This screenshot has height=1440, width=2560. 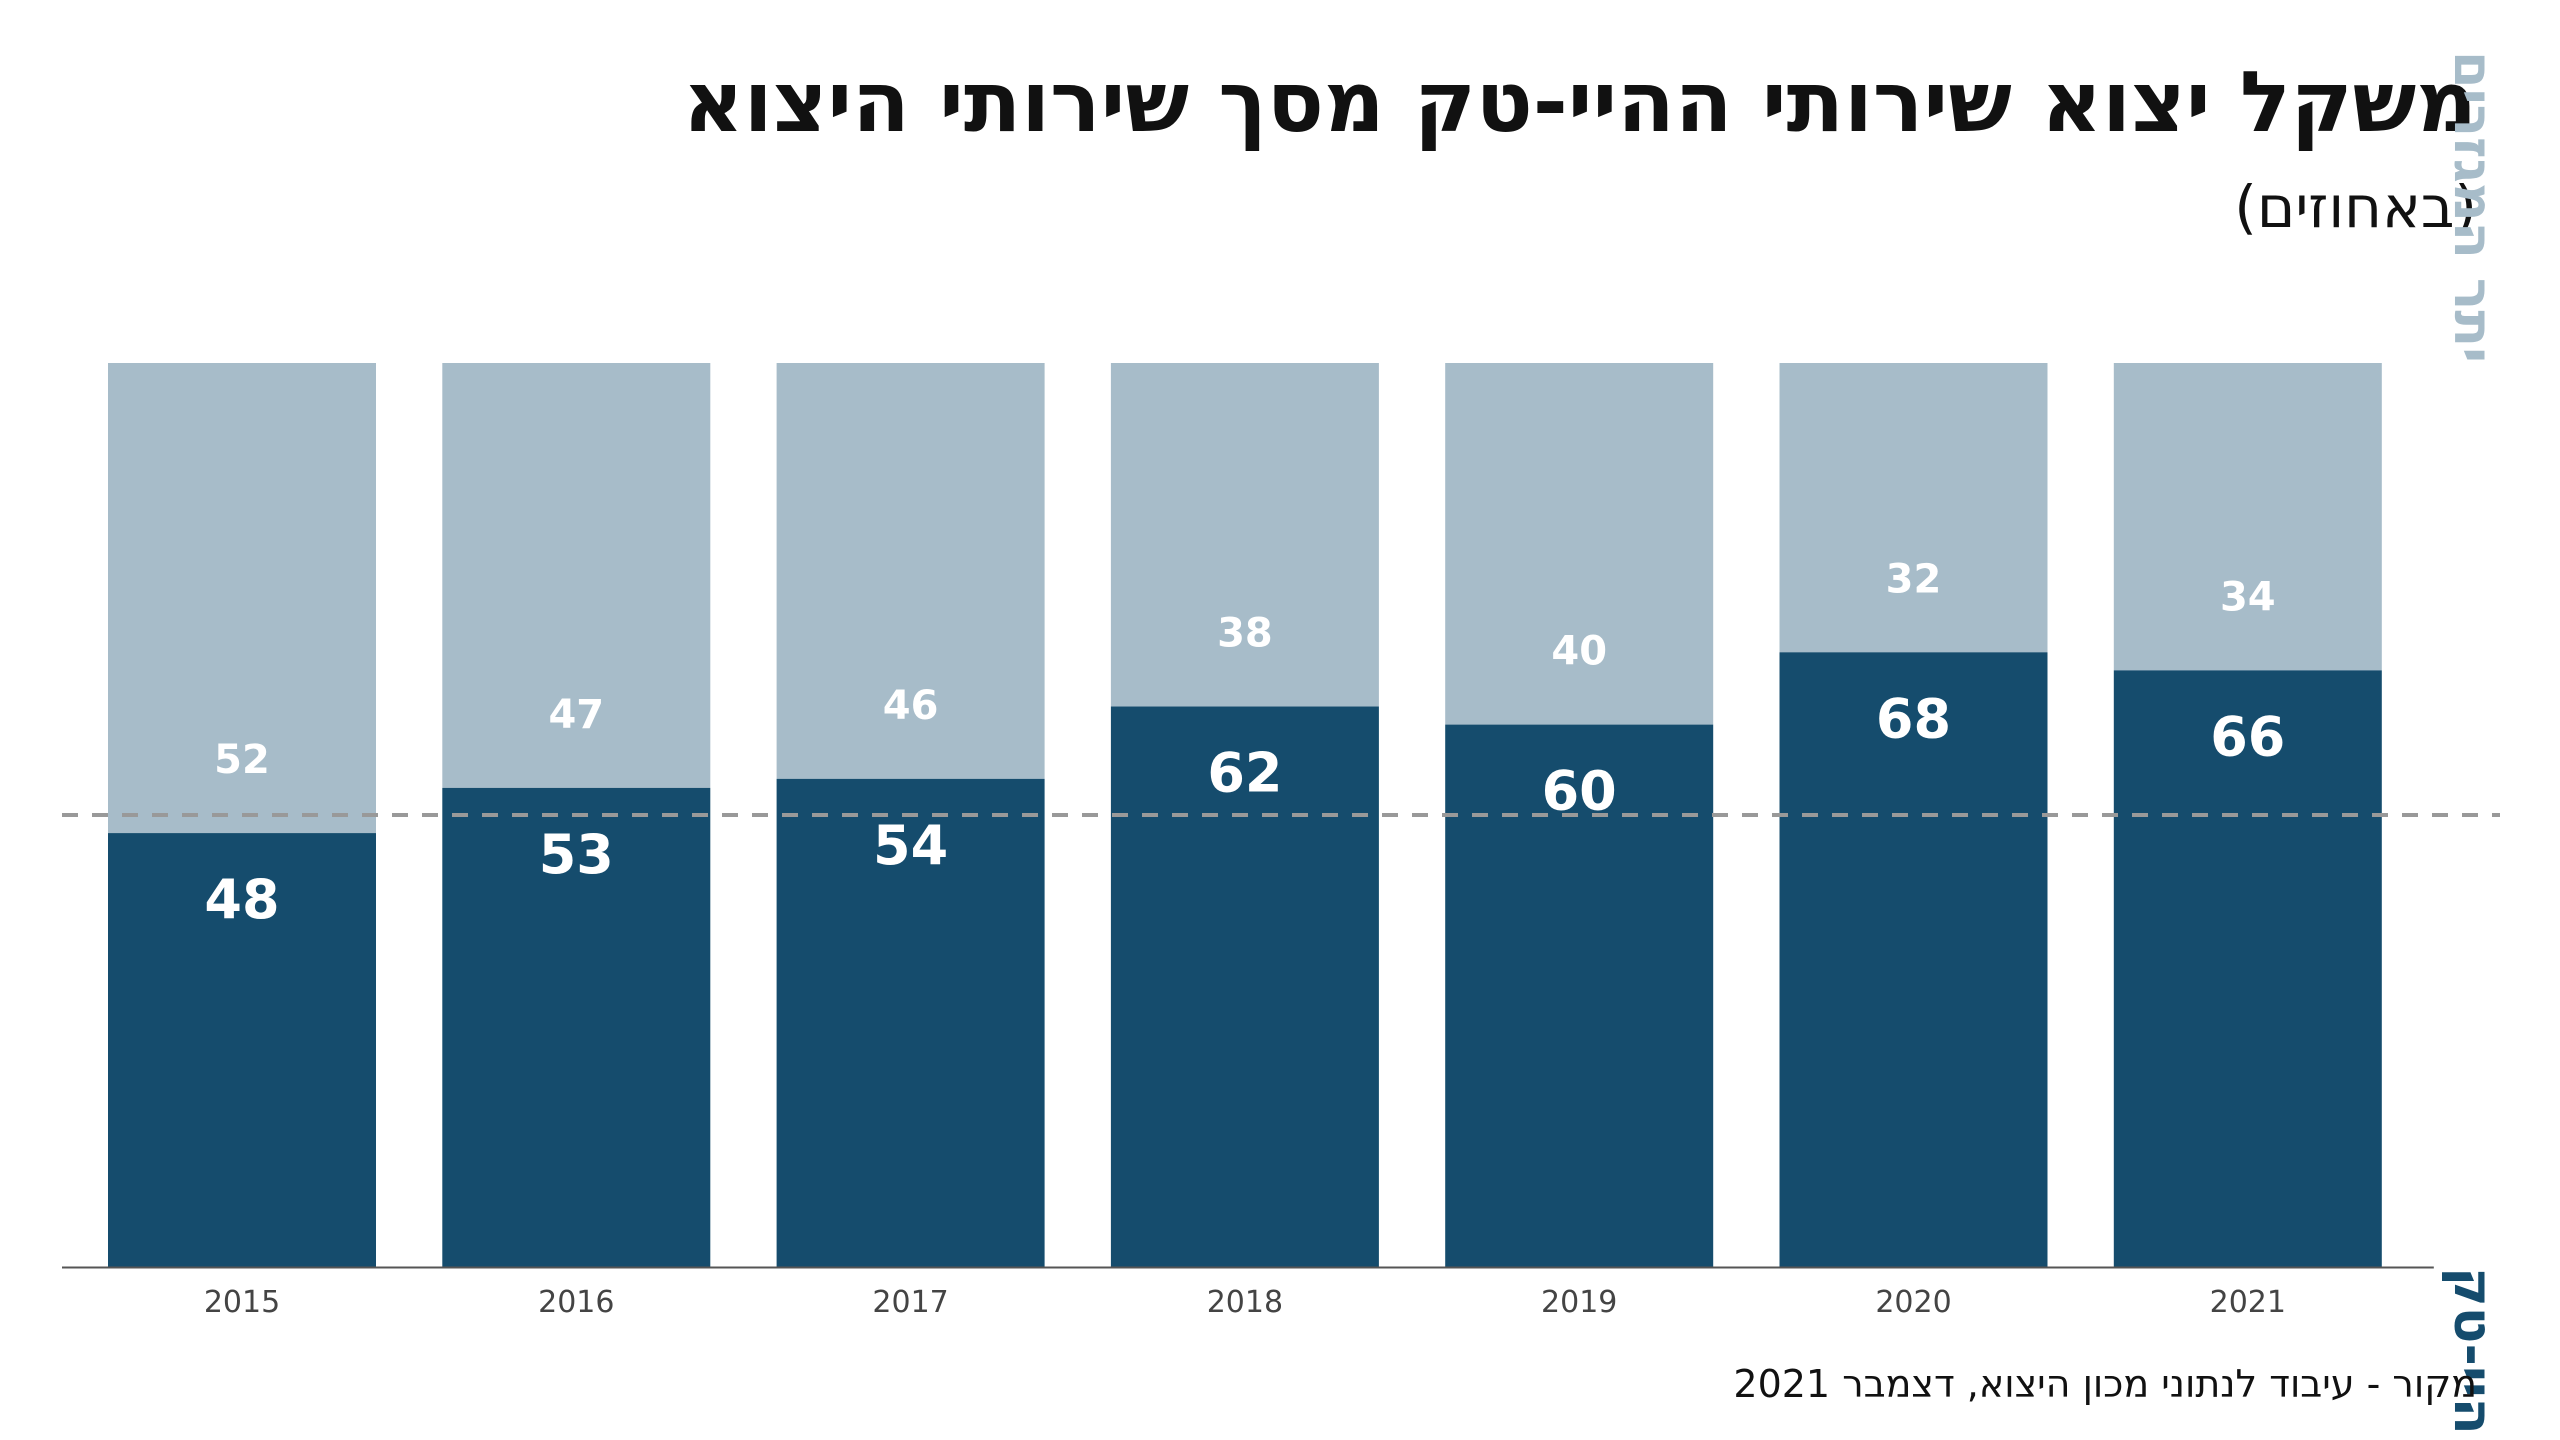 What do you see at coordinates (576, 575) in the screenshot?
I see `bar-other-2016` at bounding box center [576, 575].